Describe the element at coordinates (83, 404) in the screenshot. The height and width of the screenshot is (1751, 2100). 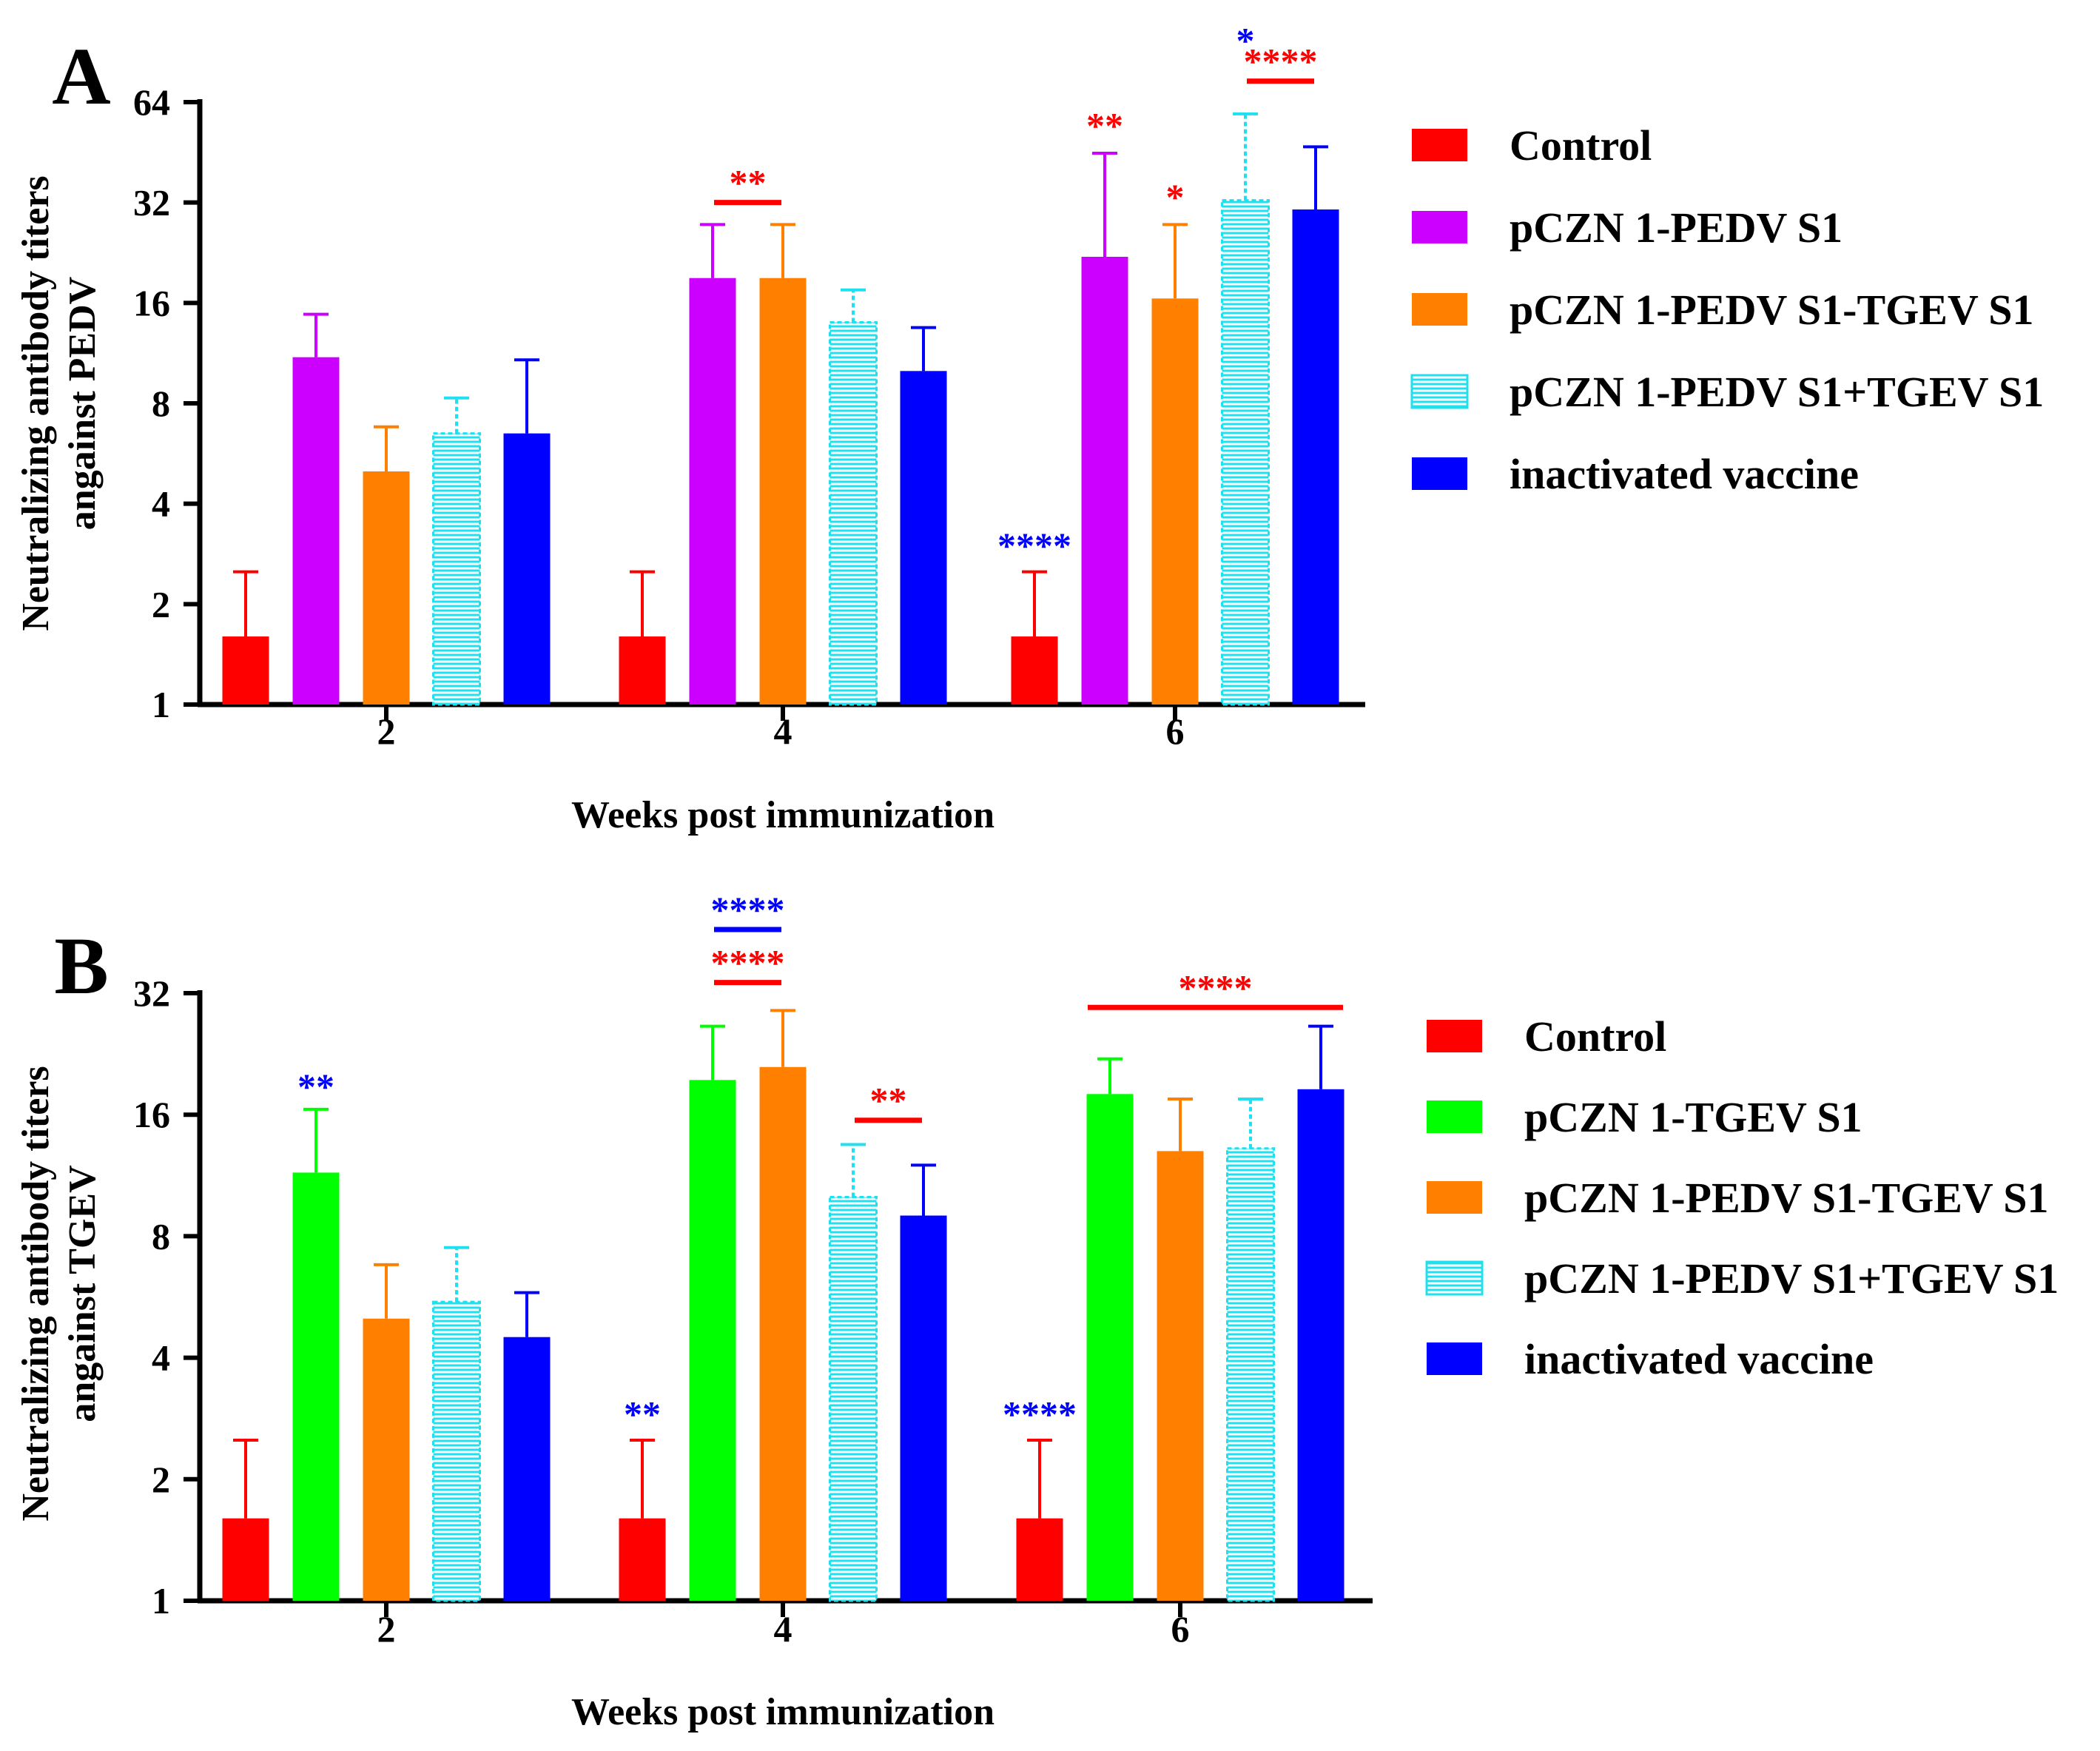
I see `y-axis-title-line: angainst PEDV` at that location.